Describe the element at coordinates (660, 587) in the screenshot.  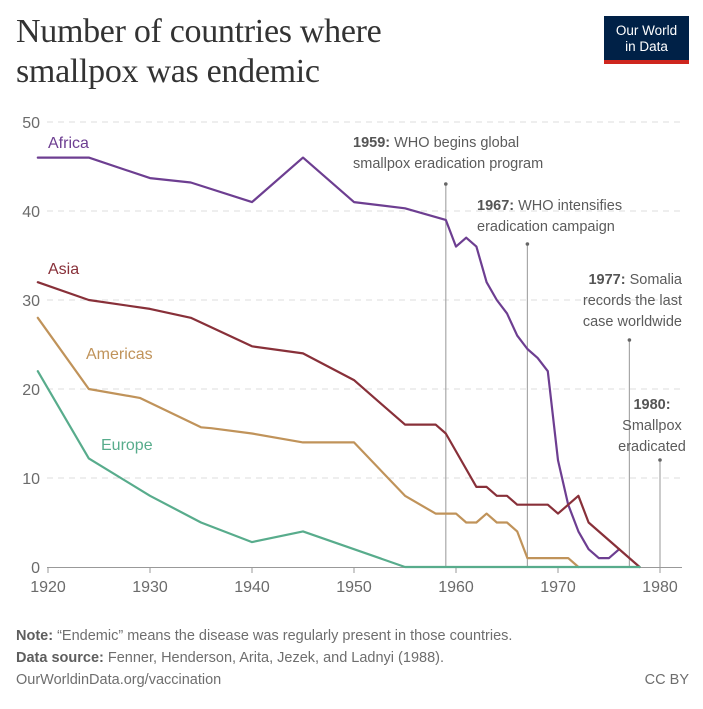
I see `x-tick-label: 1980` at that location.